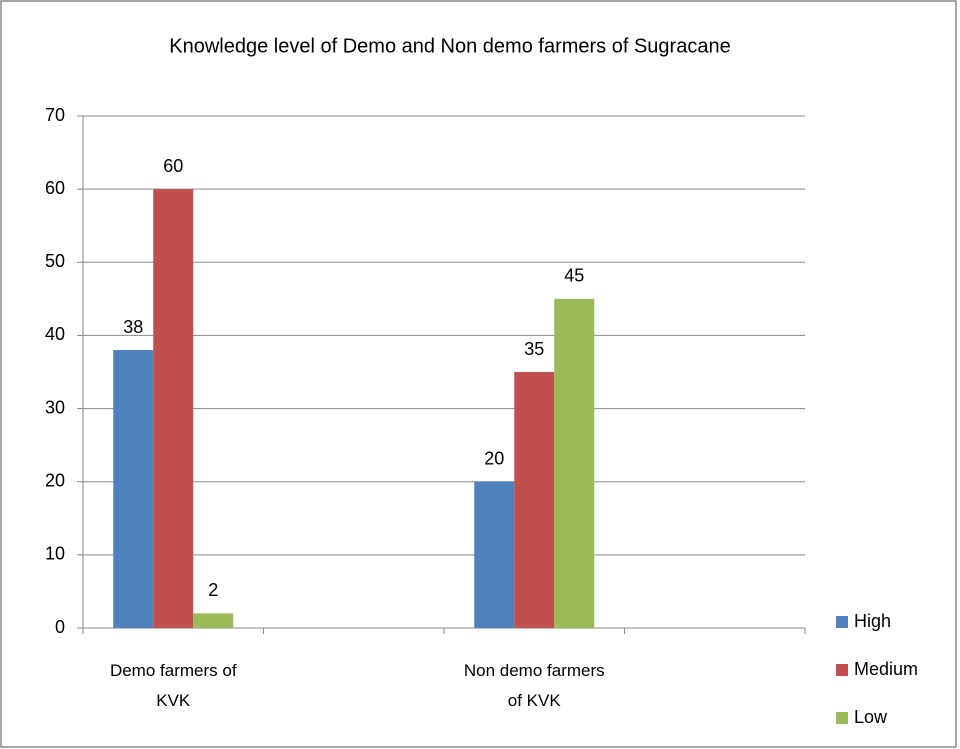 The width and height of the screenshot is (960, 749). What do you see at coordinates (55, 188) in the screenshot?
I see `y-tick-label: 60` at bounding box center [55, 188].